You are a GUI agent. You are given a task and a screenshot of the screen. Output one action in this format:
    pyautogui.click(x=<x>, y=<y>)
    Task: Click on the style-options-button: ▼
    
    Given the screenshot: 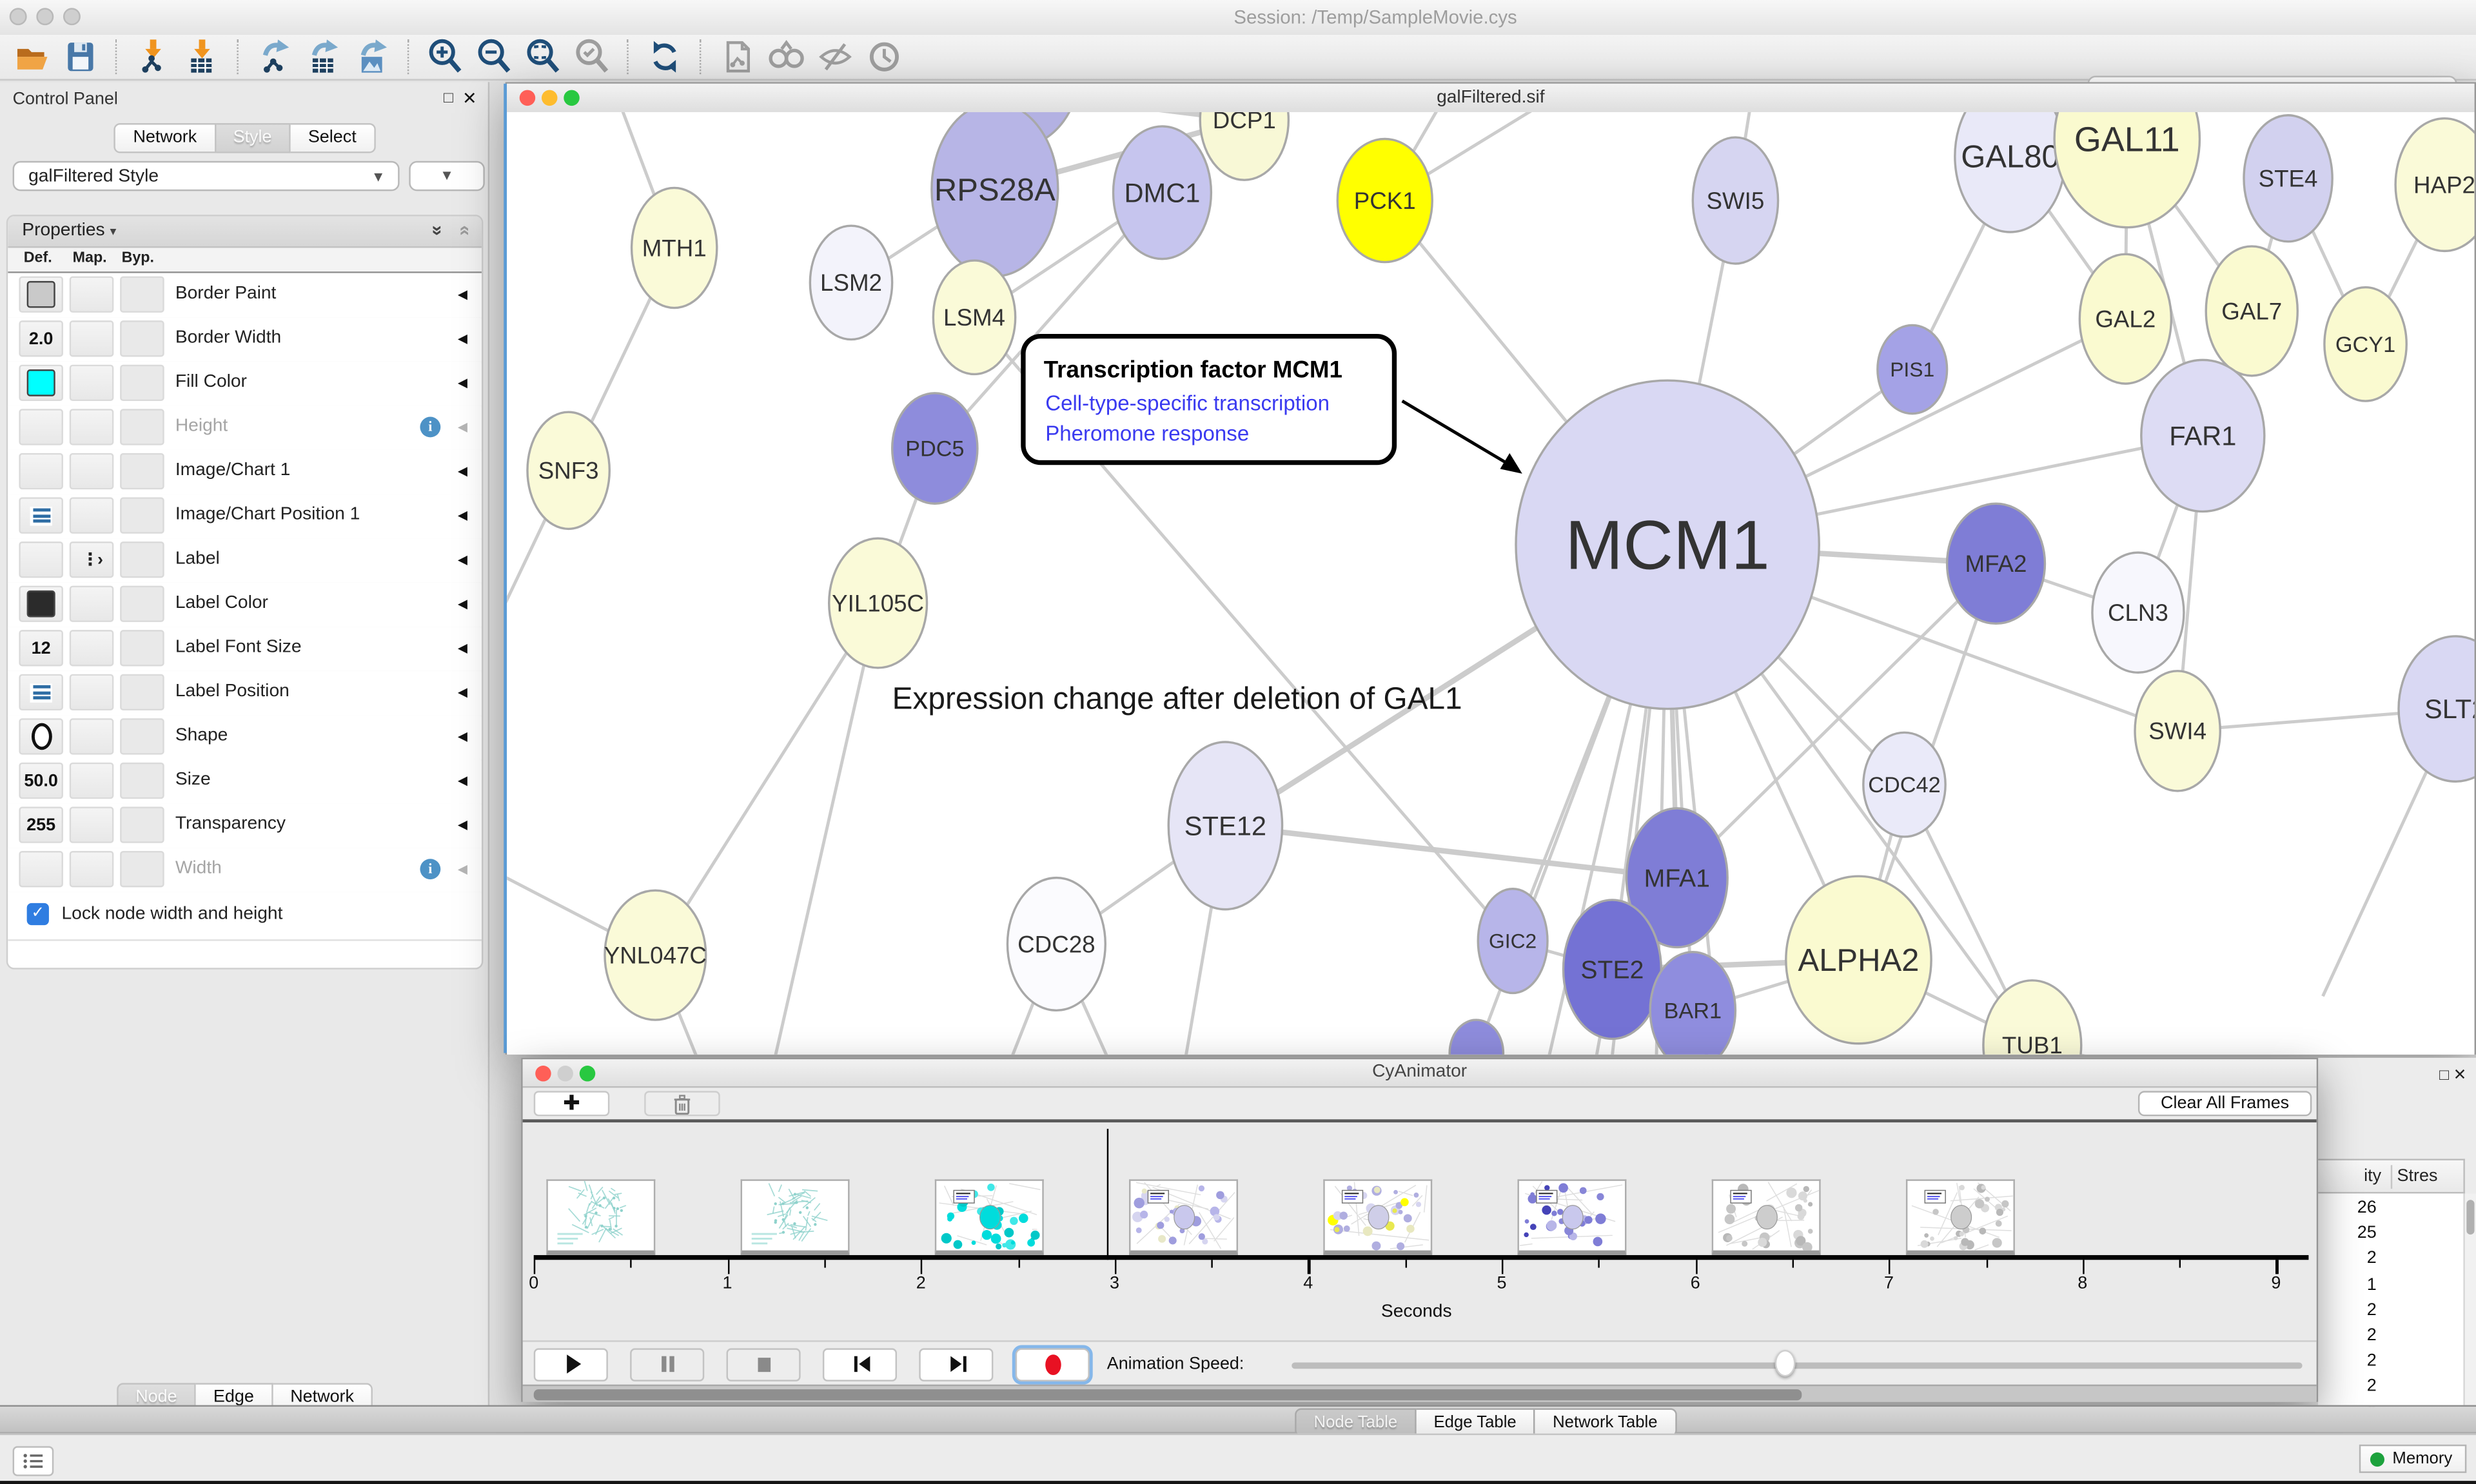 What is the action you would take?
    pyautogui.click(x=447, y=176)
    